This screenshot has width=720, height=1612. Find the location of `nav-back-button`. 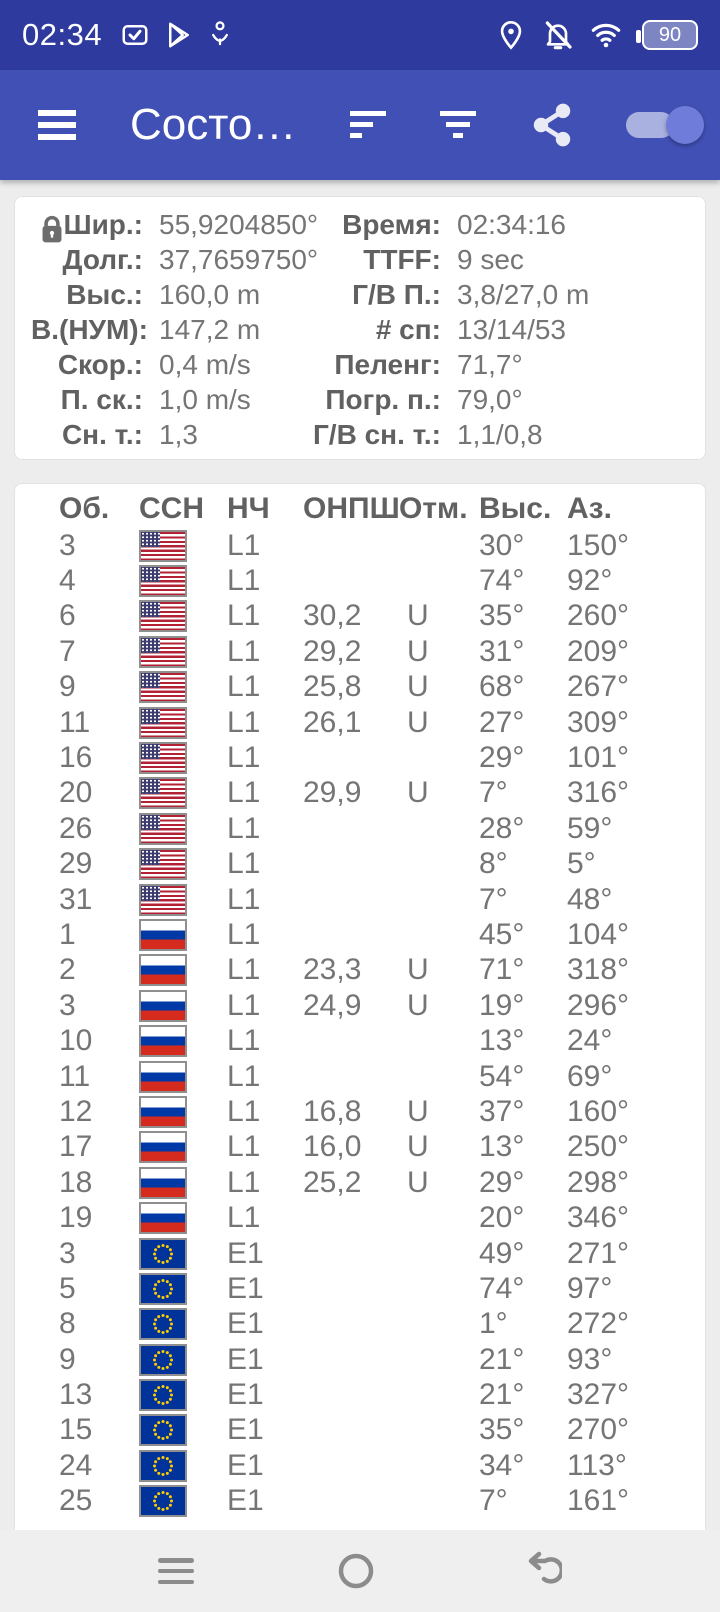

nav-back-button is located at coordinates (540, 1571).